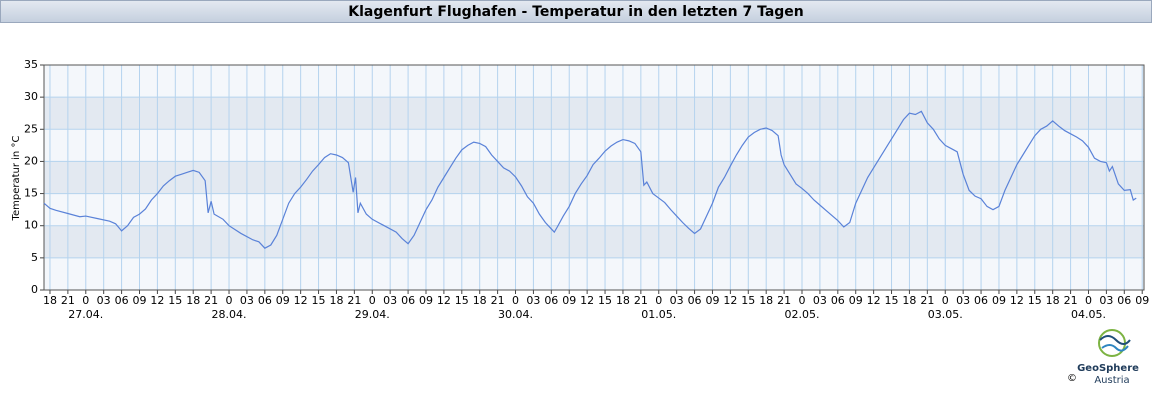  What do you see at coordinates (658, 314) in the screenshot?
I see `date-label: 01.05.` at bounding box center [658, 314].